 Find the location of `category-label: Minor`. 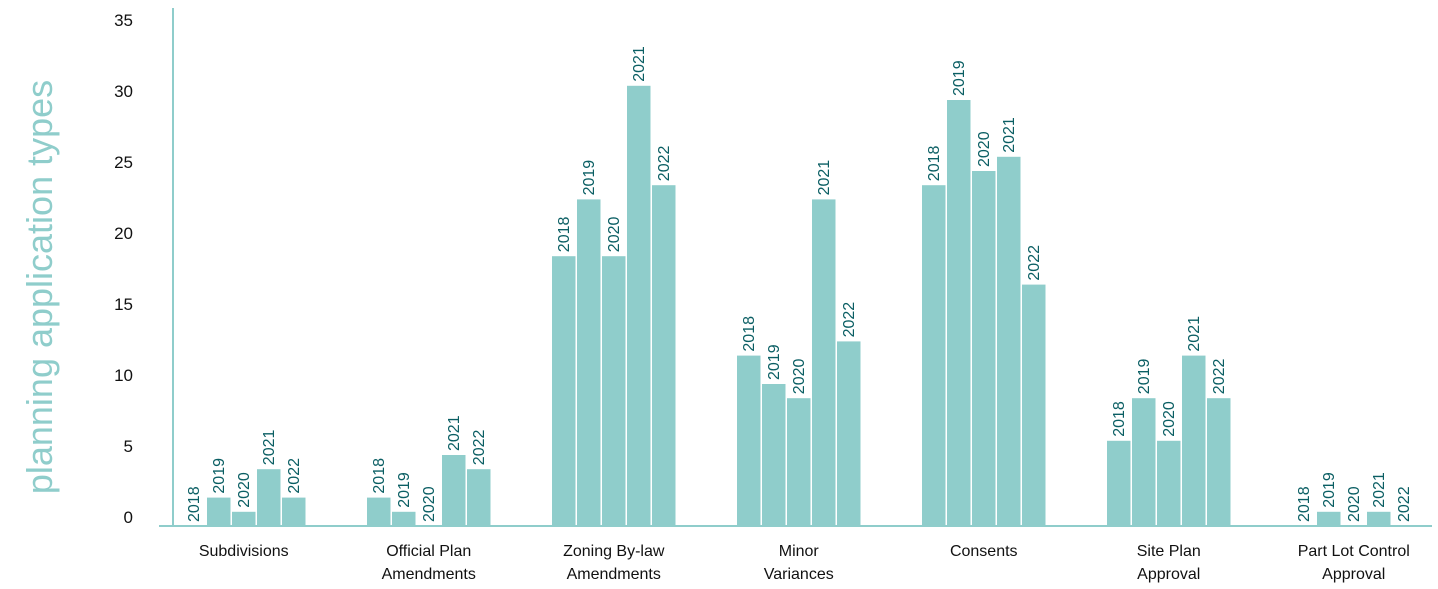

category-label: Minor is located at coordinates (799, 551).